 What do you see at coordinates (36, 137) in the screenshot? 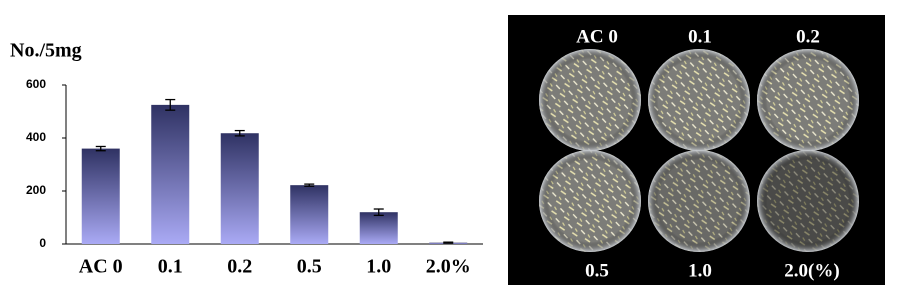
I see `y-tick-label: 400` at bounding box center [36, 137].